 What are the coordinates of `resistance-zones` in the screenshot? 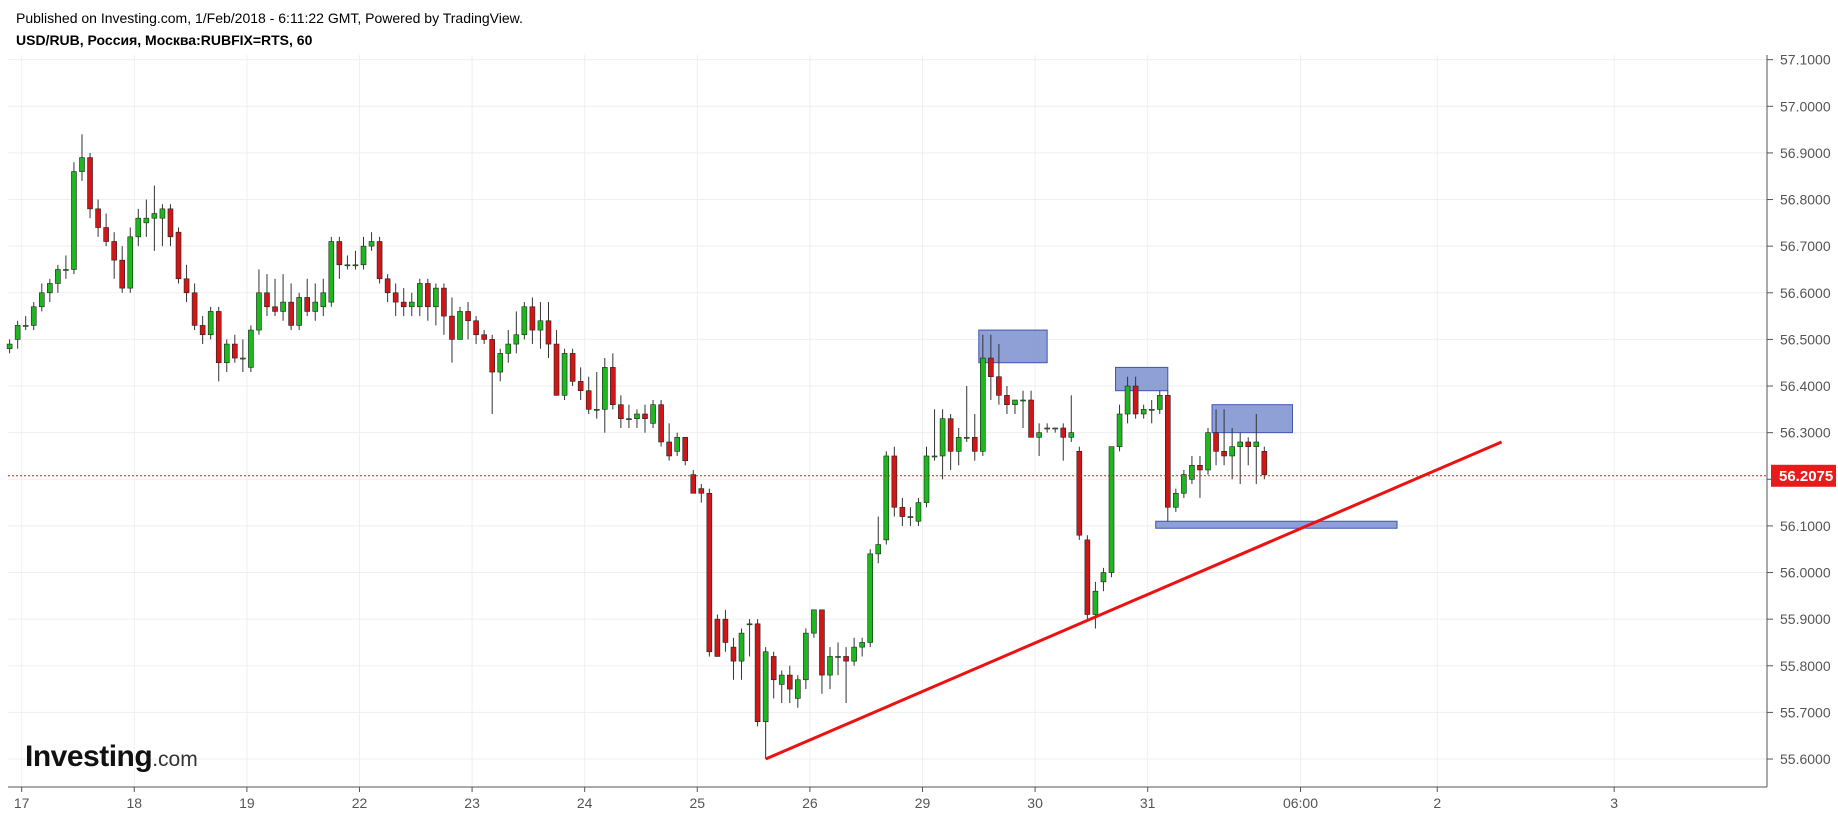 It's located at (1188, 429).